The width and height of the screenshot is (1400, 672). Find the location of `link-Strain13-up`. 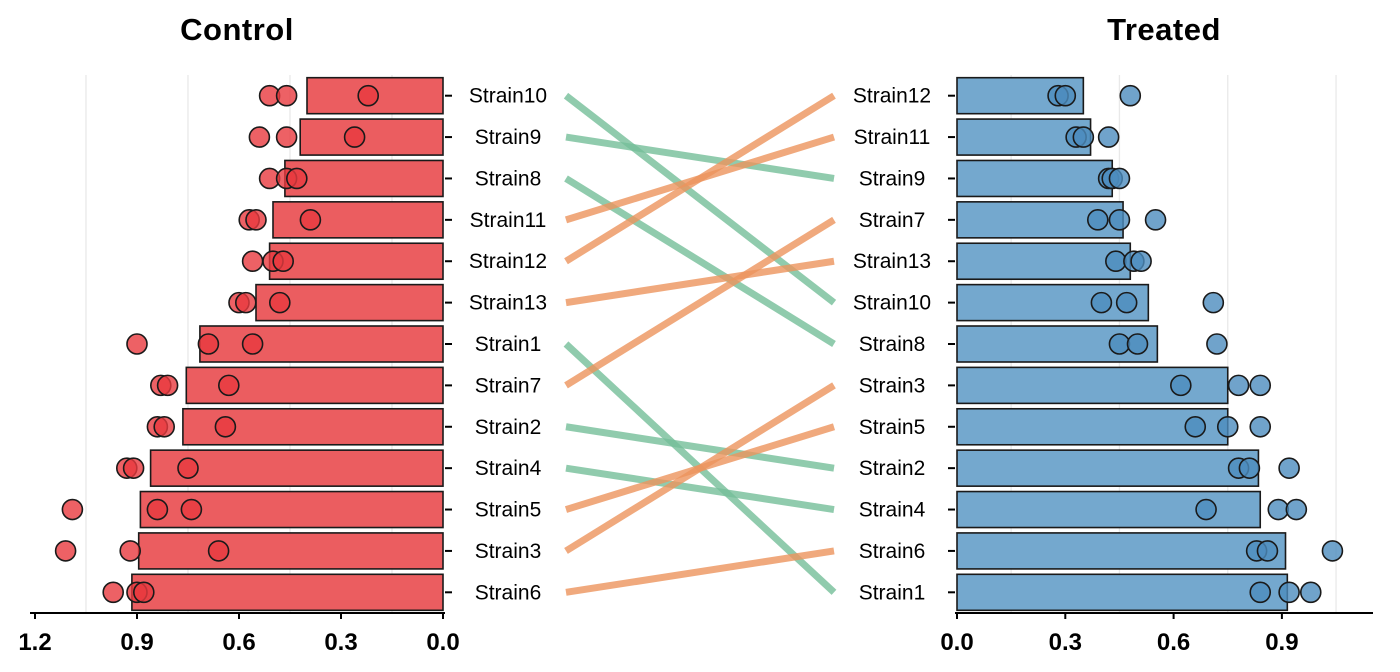

link-Strain13-up is located at coordinates (700, 282).